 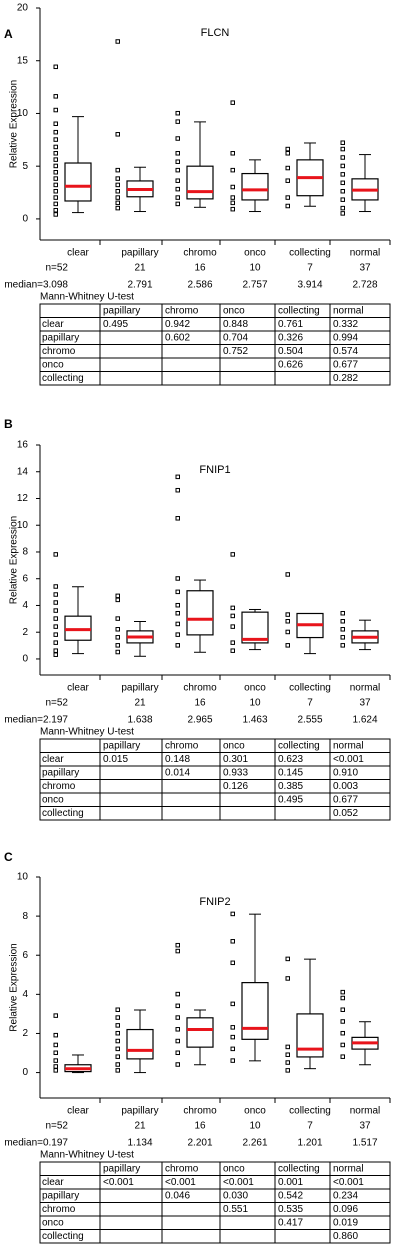 What do you see at coordinates (139, 1143) in the screenshot?
I see `median-label: 1.134` at bounding box center [139, 1143].